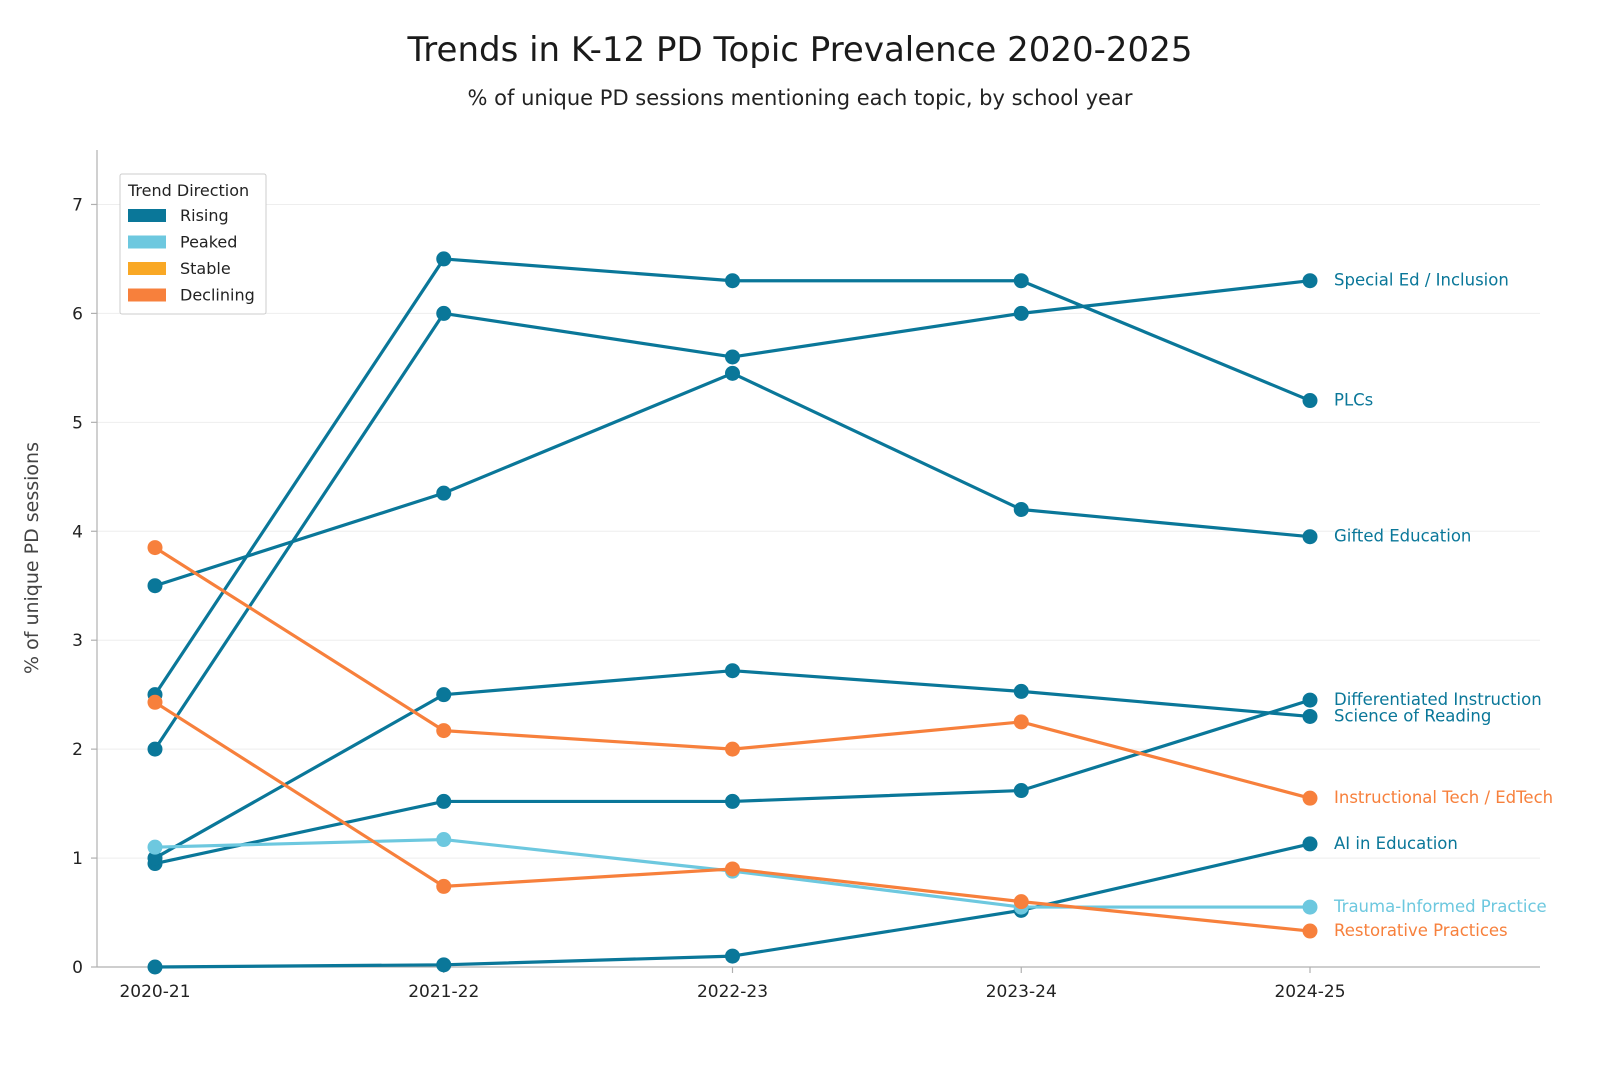 Image resolution: width=1600 pixels, height=1067 pixels. I want to click on legend-item-peaked: Peaked, so click(182, 242).